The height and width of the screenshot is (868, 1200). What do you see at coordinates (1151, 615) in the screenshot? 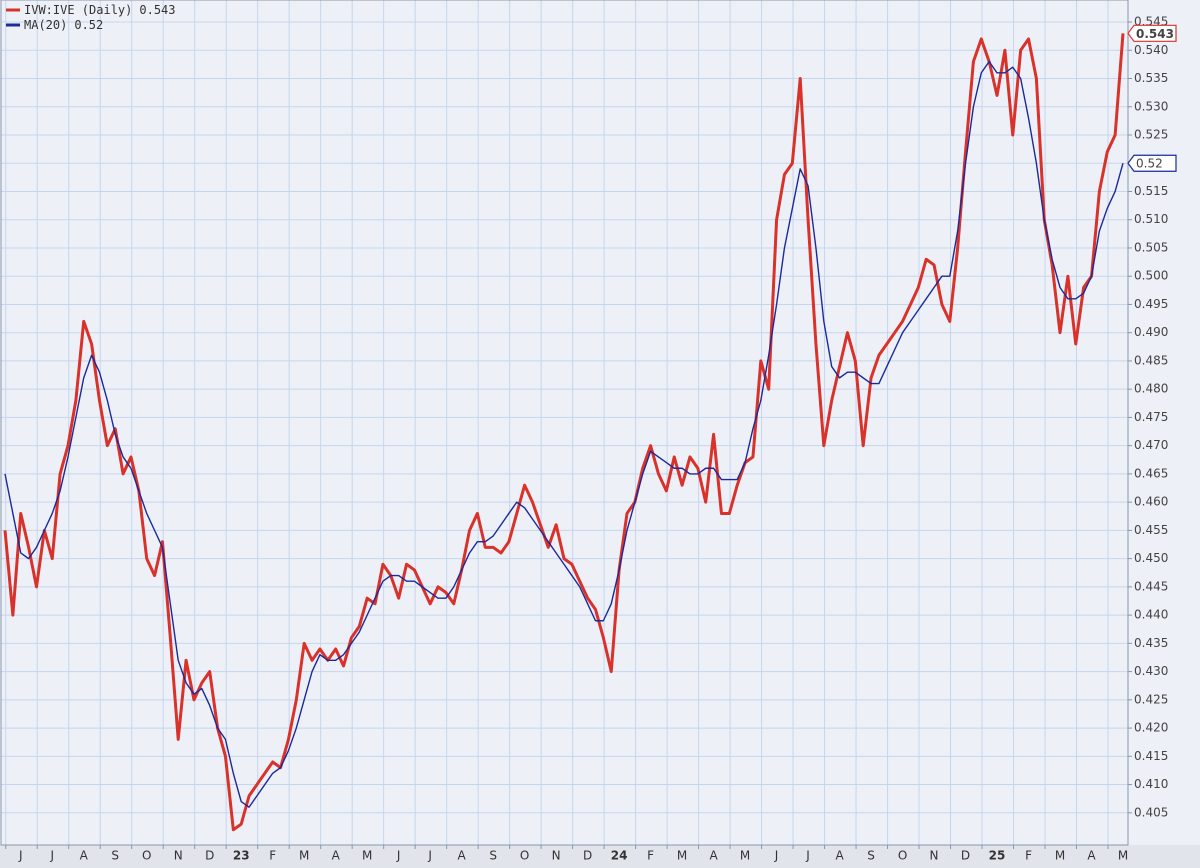
I see `y-tick-label: 0.440` at bounding box center [1151, 615].